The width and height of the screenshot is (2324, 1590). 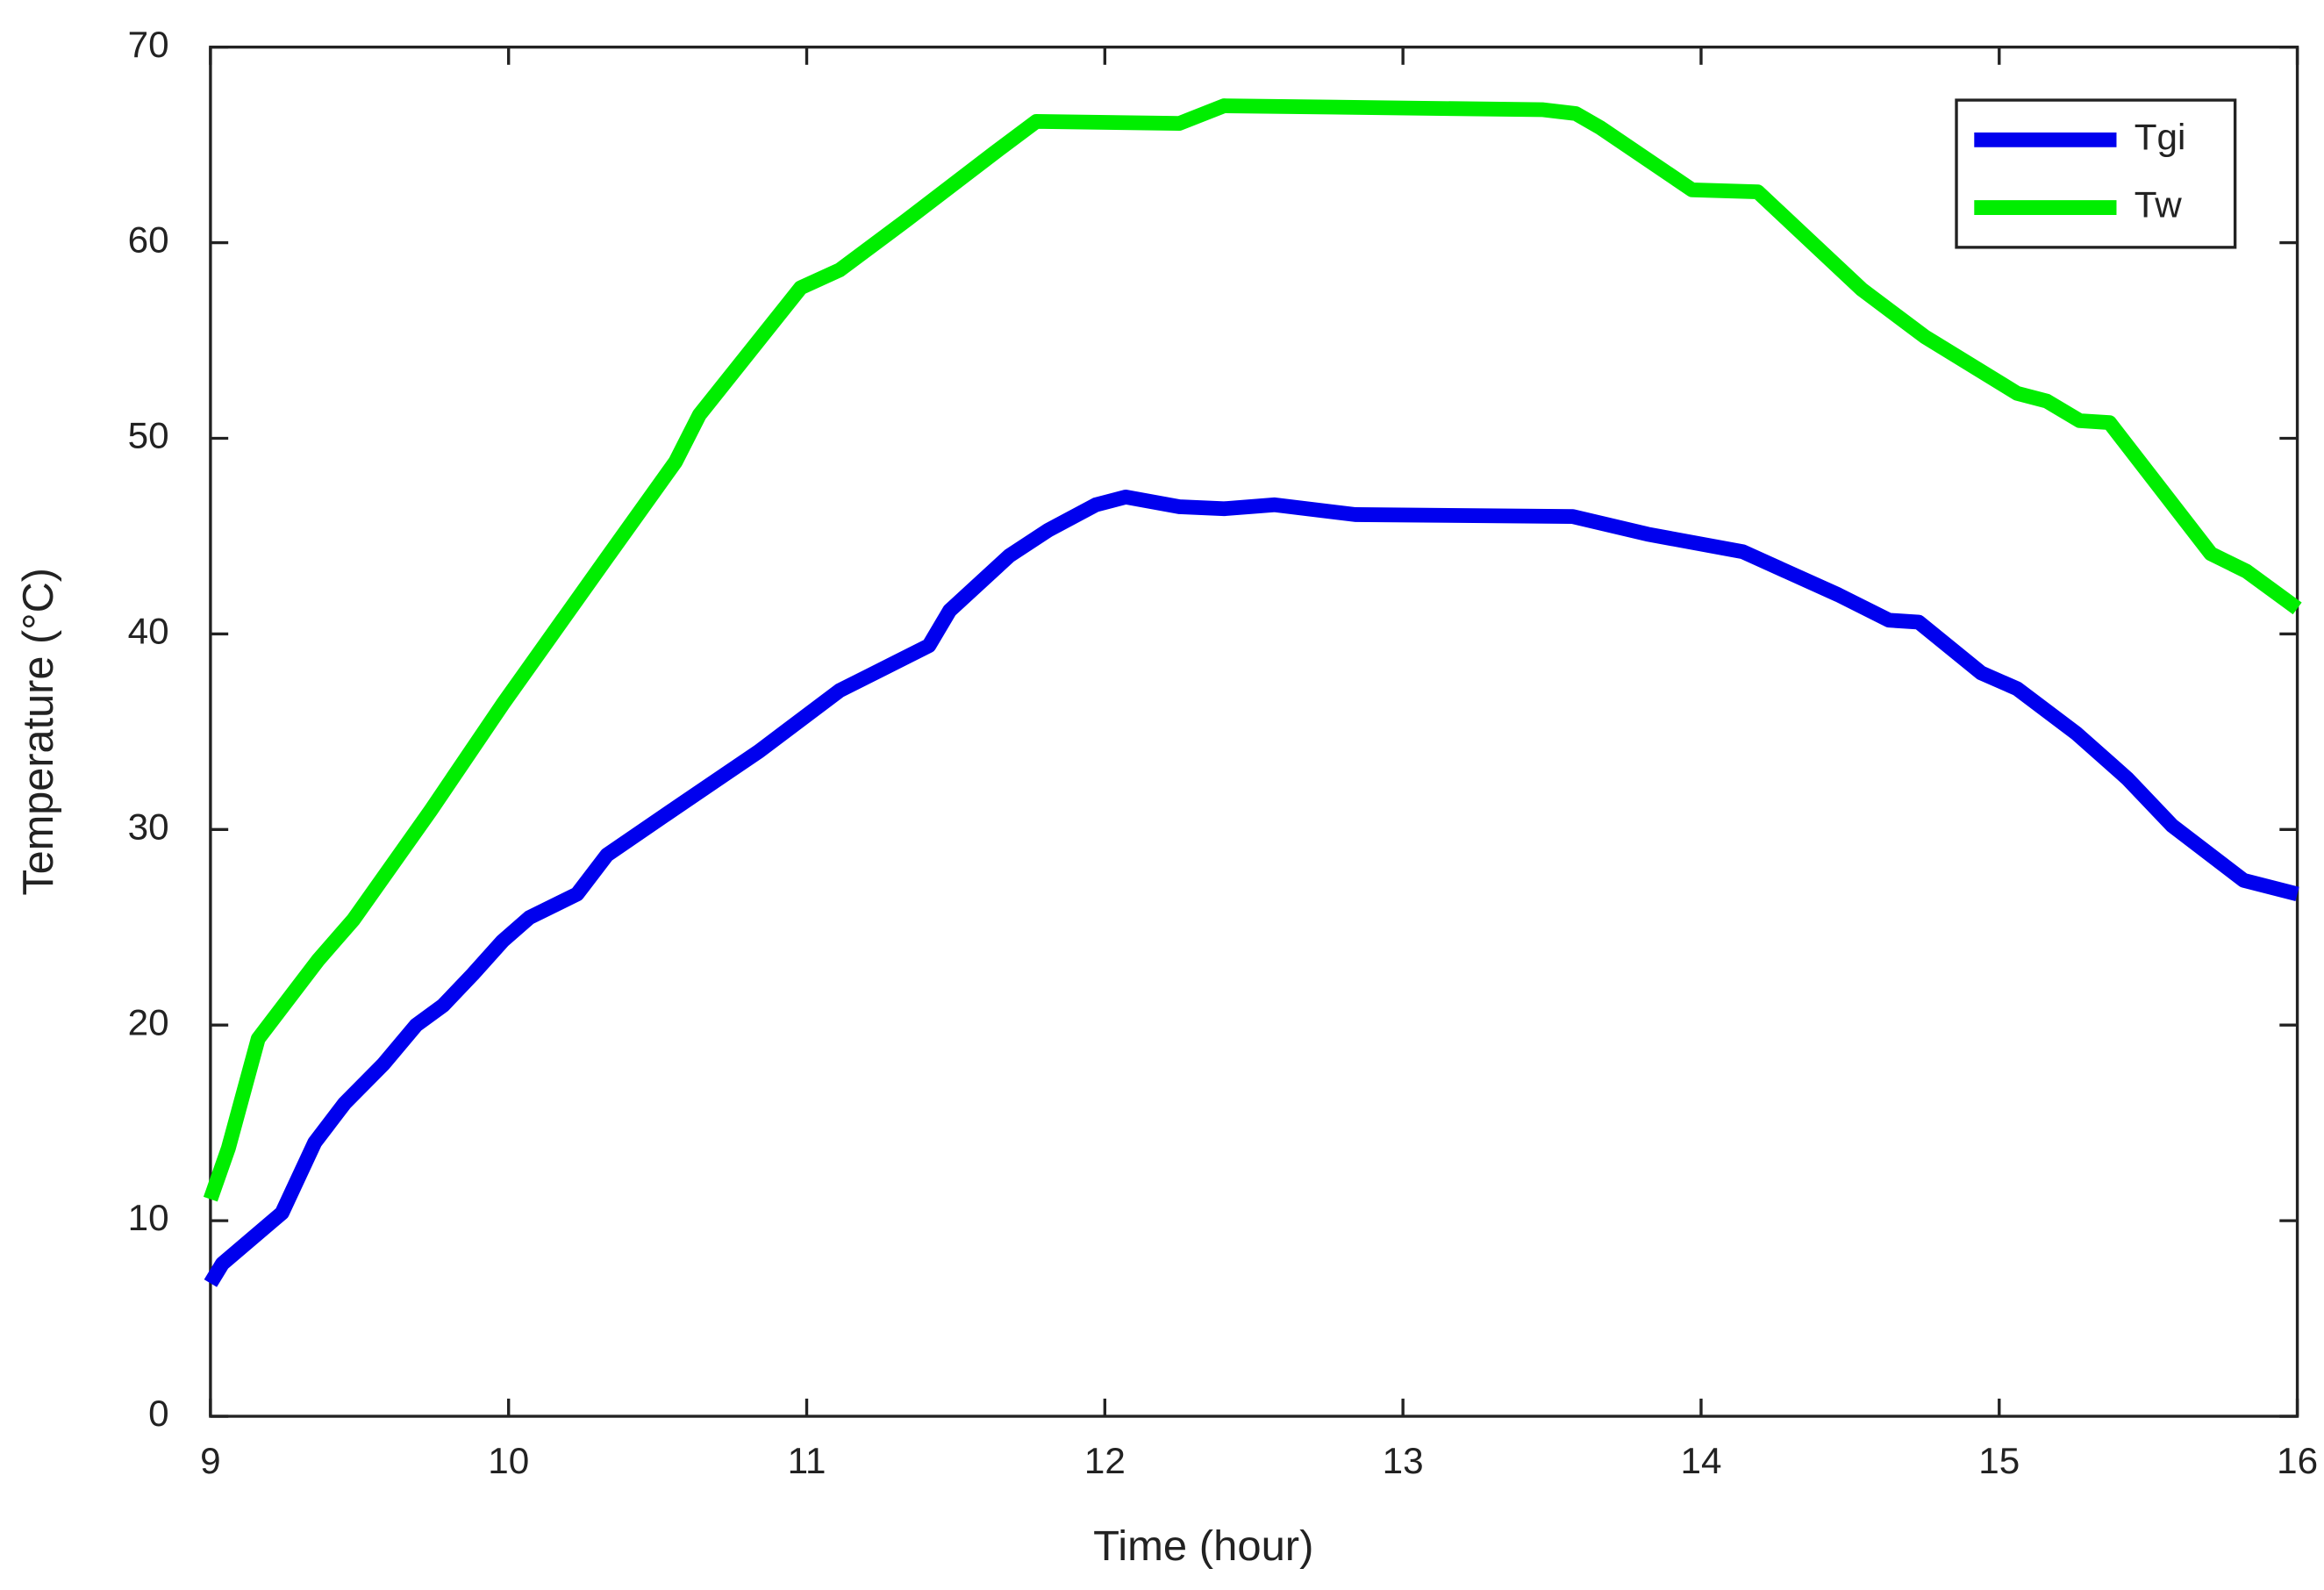 What do you see at coordinates (1700, 1460) in the screenshot?
I see `x-tick-label: 14` at bounding box center [1700, 1460].